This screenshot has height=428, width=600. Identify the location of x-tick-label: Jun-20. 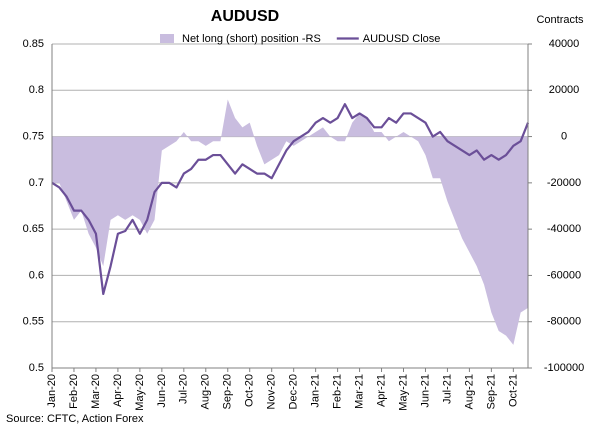
(162, 391).